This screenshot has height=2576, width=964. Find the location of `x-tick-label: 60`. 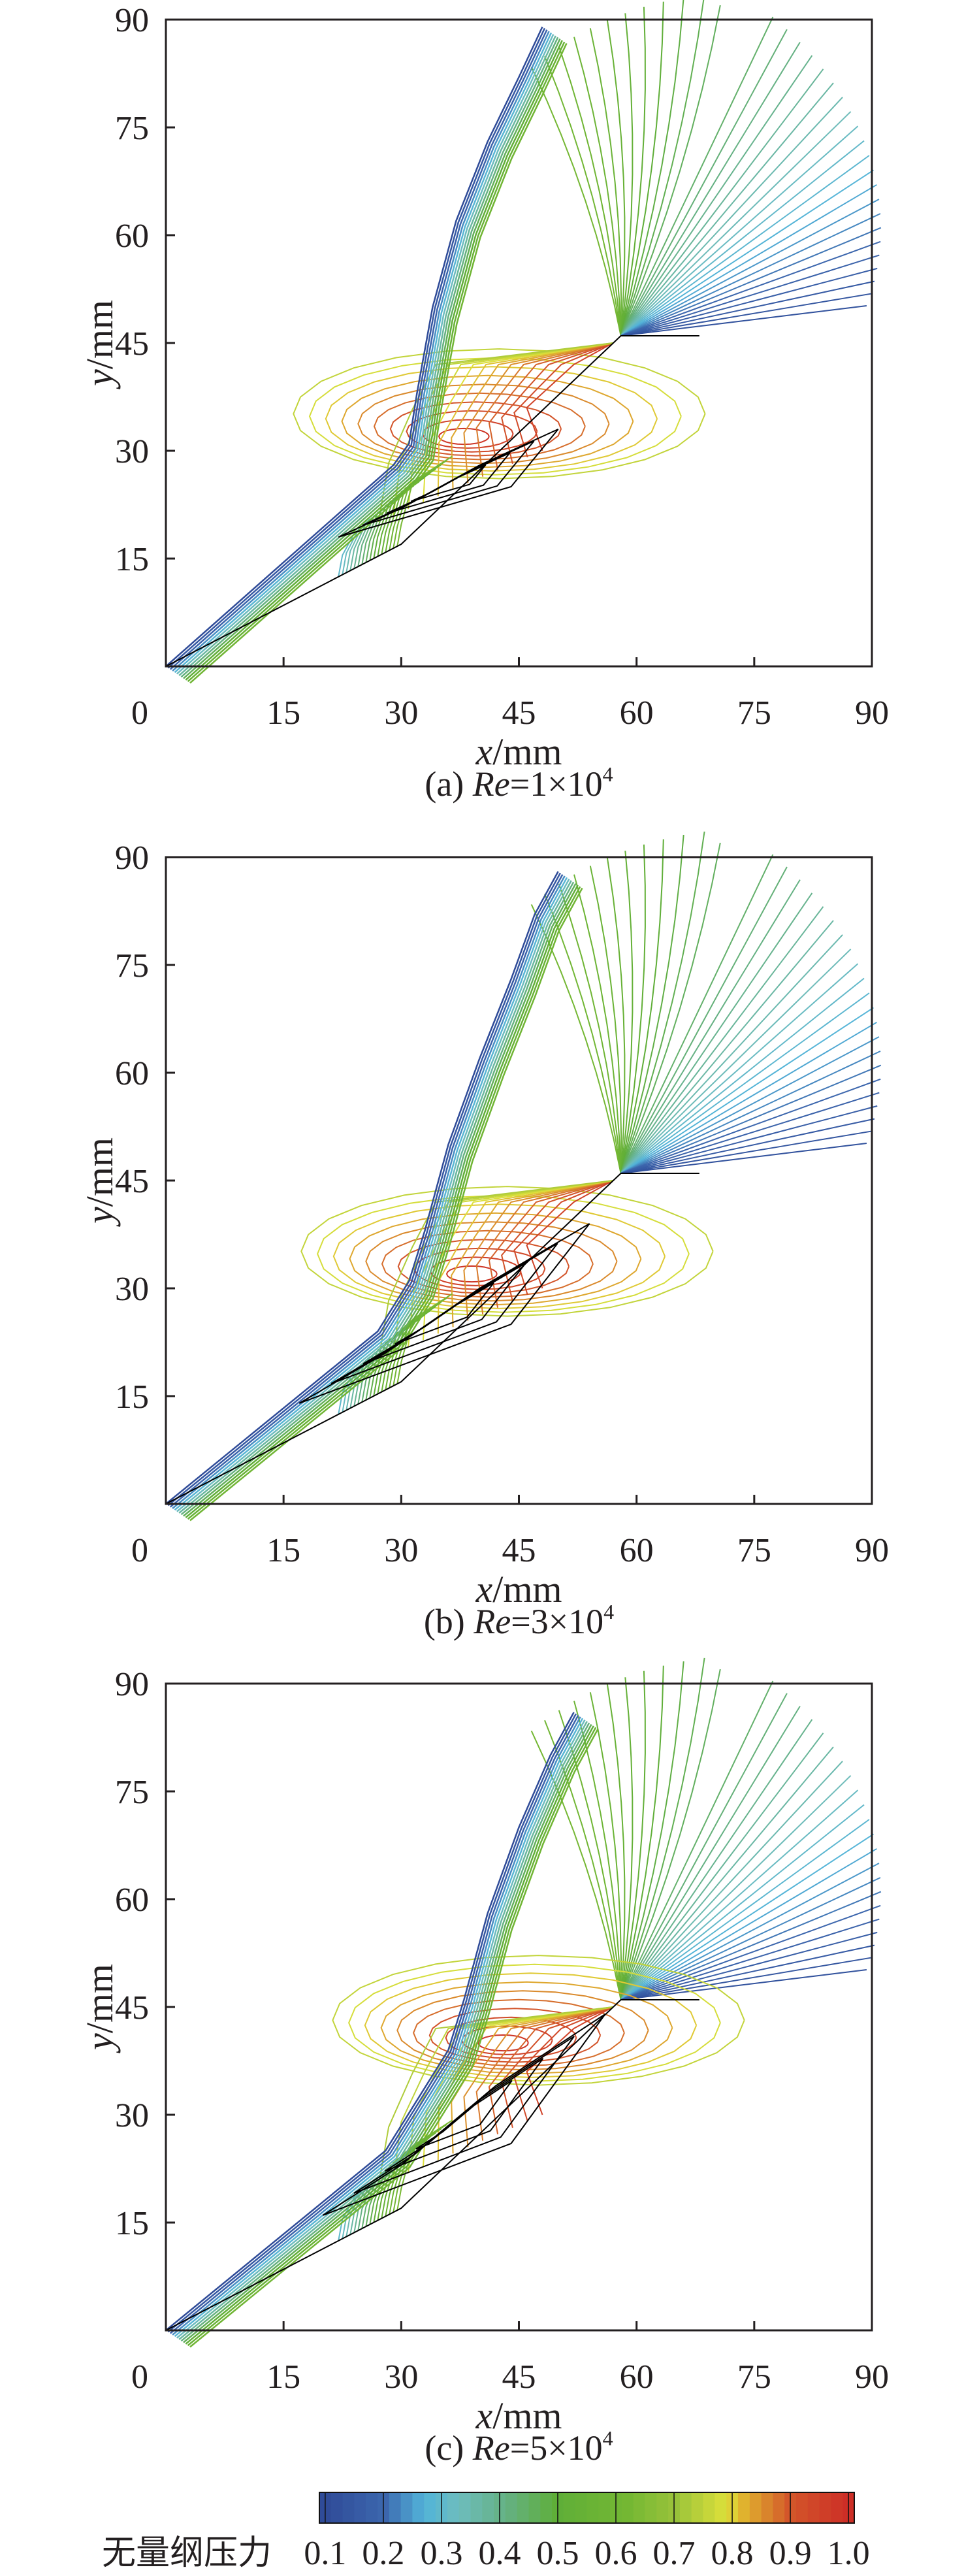

x-tick-label: 60 is located at coordinates (637, 713).